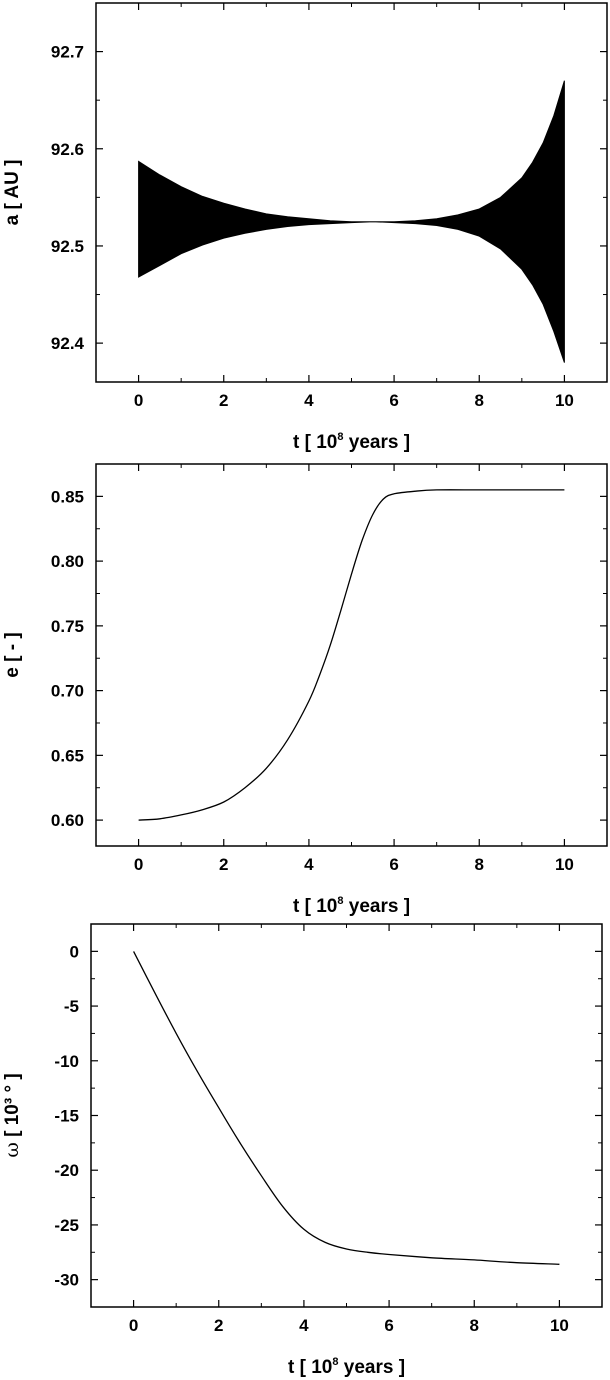 This screenshot has width=610, height=1380. I want to click on y-tick-label-a: 92.6, so click(67, 149).